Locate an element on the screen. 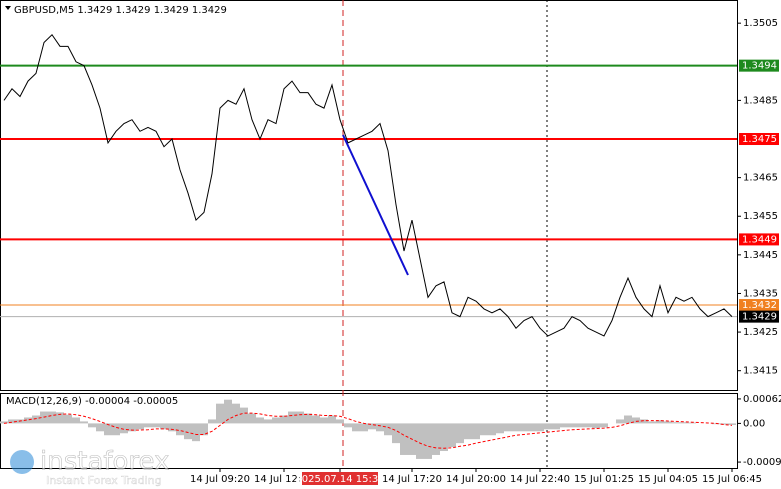  level-label: 1.3432 is located at coordinates (759, 305).